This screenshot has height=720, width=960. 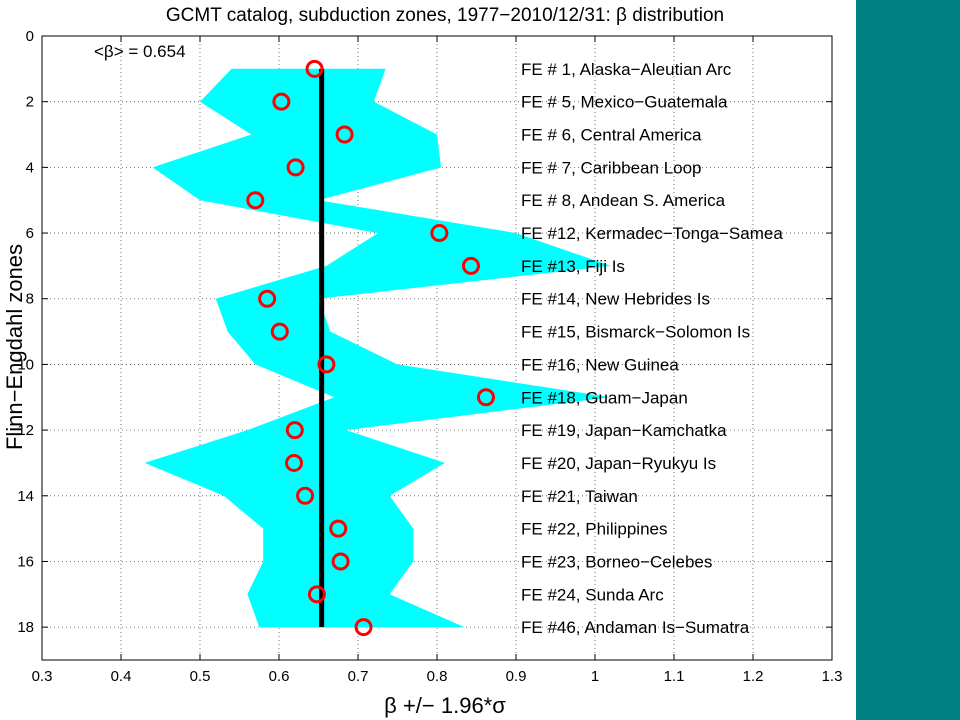 I want to click on zone-label: FE #46, Andaman Is−Sumatra, so click(x=635, y=627).